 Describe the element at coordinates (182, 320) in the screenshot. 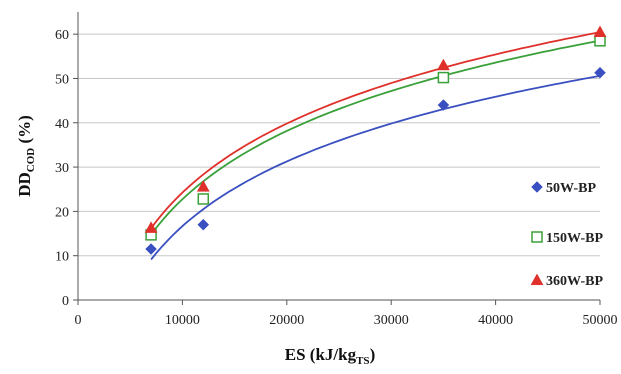

I see `tick-label-x: 10000` at that location.